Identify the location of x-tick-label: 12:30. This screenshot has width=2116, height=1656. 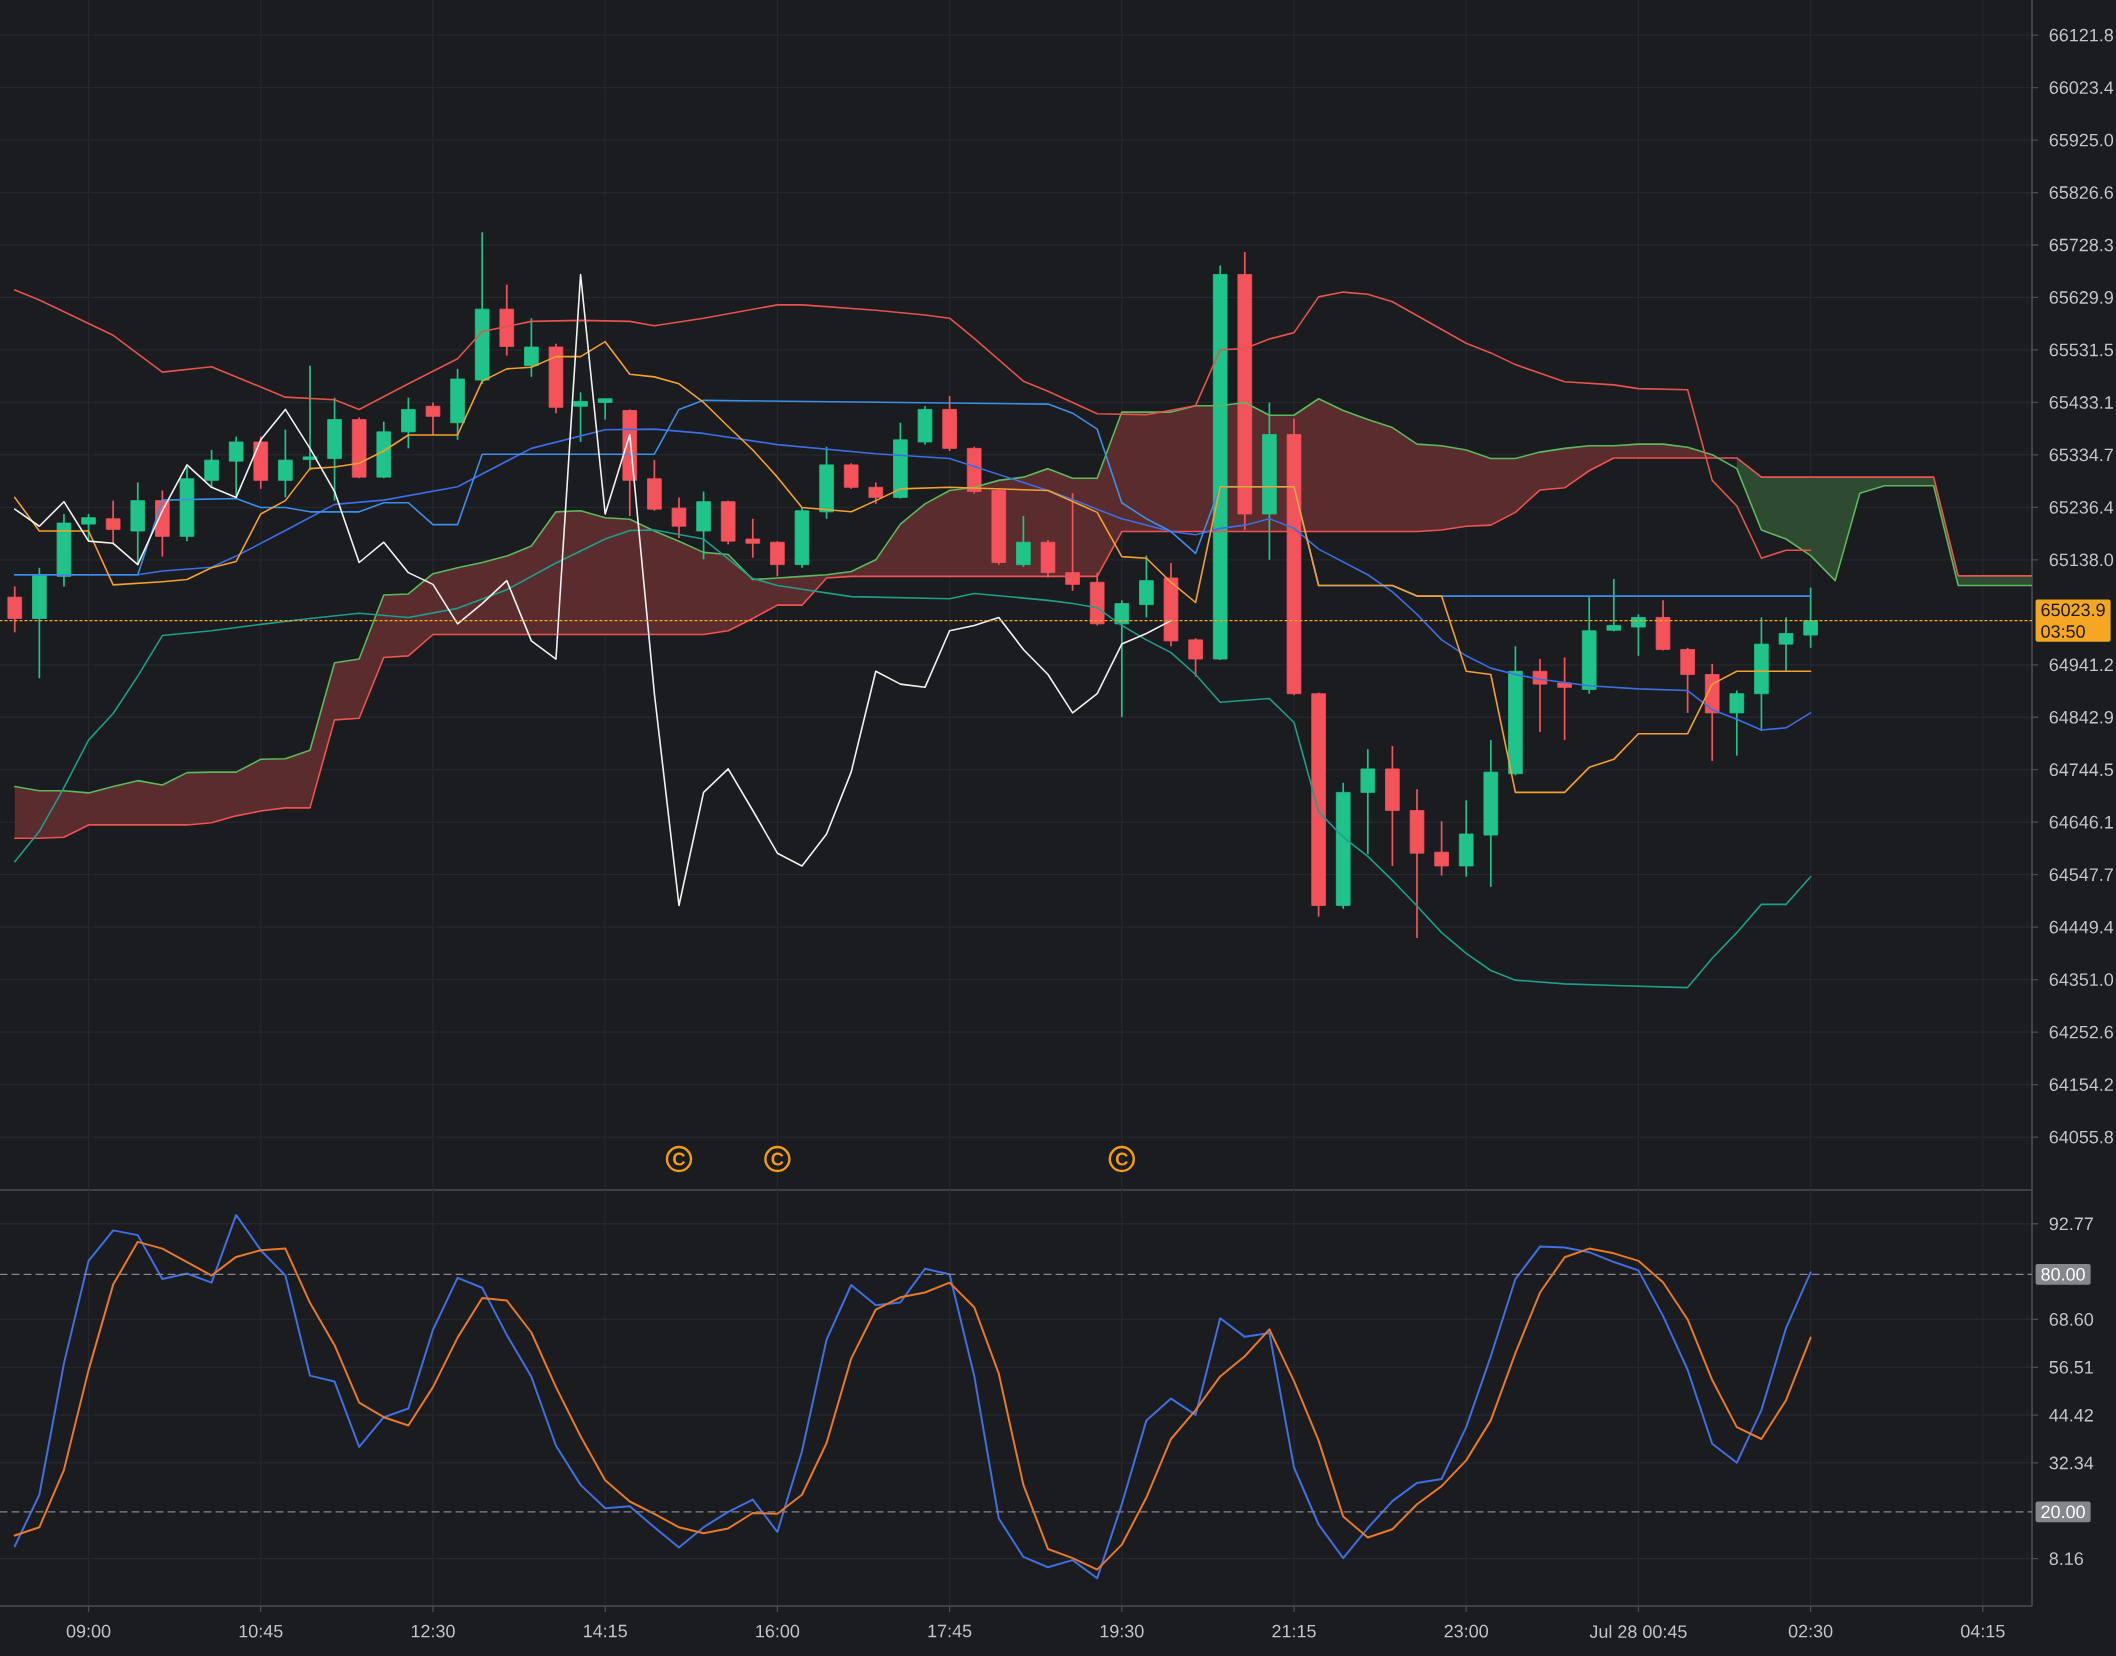
(433, 1631).